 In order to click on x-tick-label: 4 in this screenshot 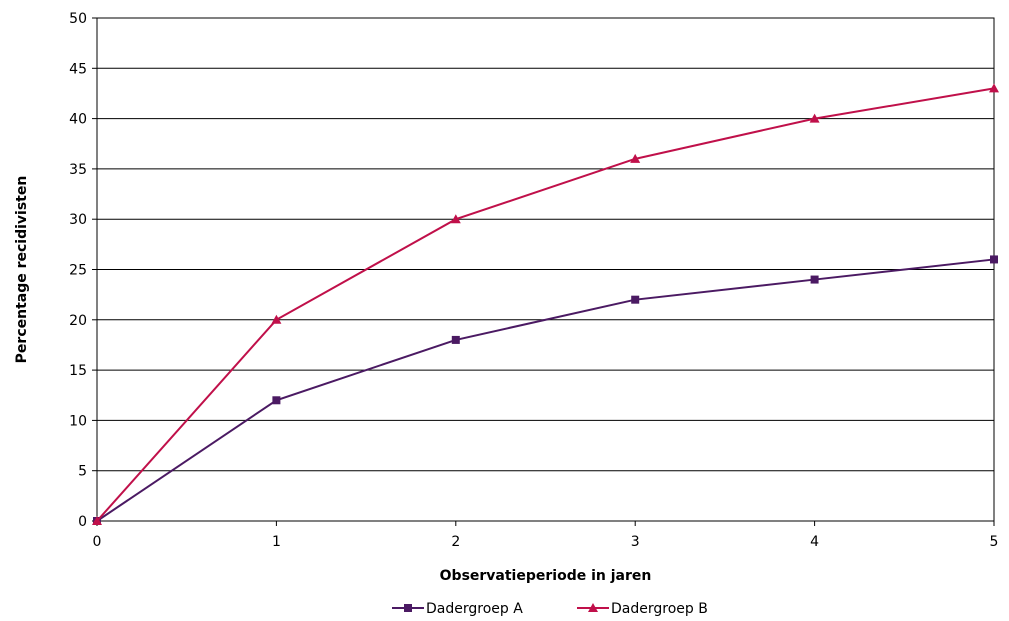, I will do `click(814, 542)`.